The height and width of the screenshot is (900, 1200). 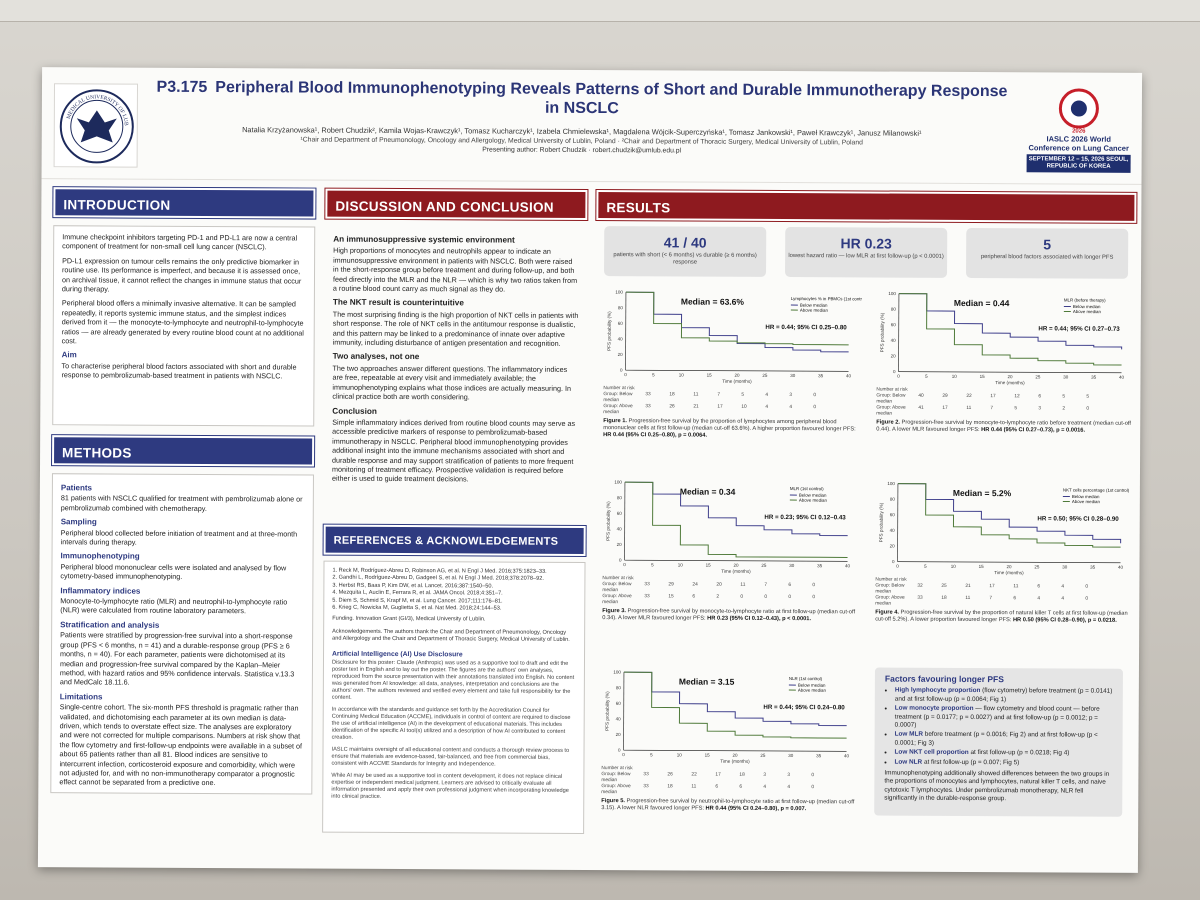 I want to click on immuno-title: Immunophenotyping, so click(x=100, y=556).